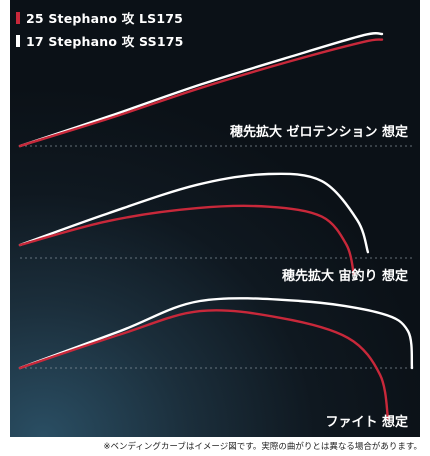 The height and width of the screenshot is (456, 430). Describe the element at coordinates (344, 276) in the screenshot. I see `panel-label-suspended: 穂先拡大 宙釣り 想定` at that location.